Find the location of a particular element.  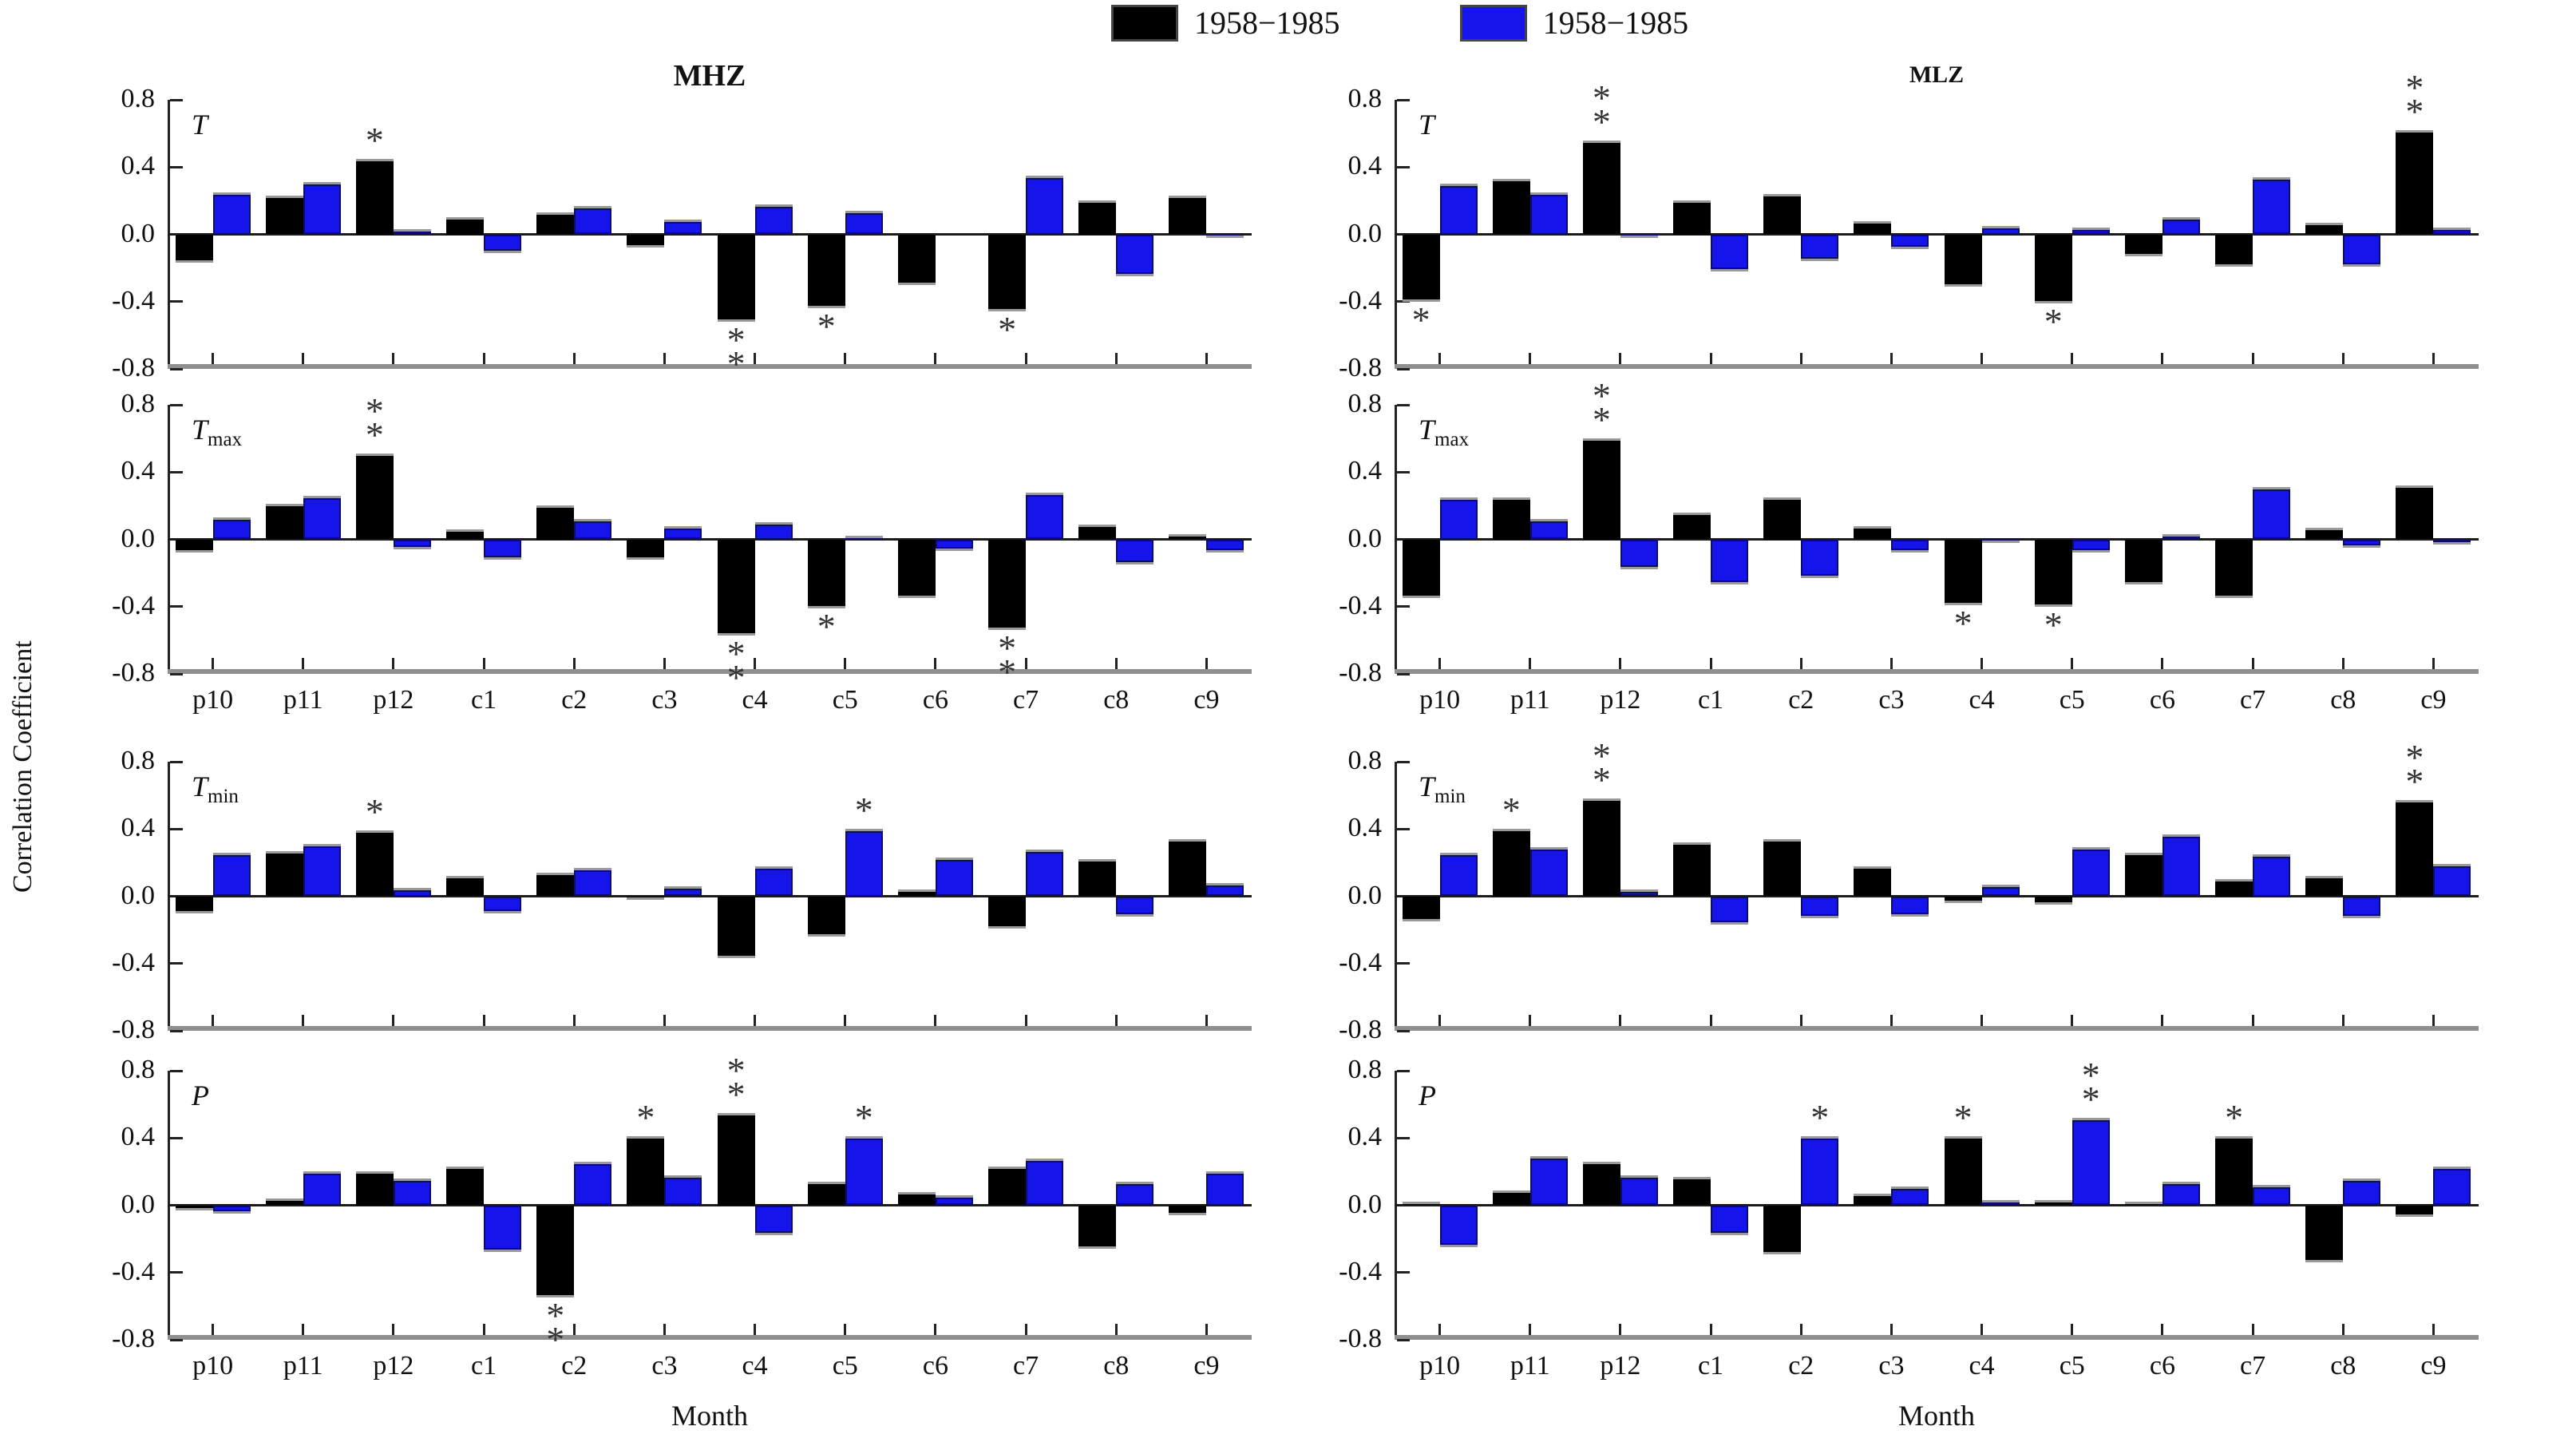

bar-MLZ-p12-black is located at coordinates (1601, 1183).